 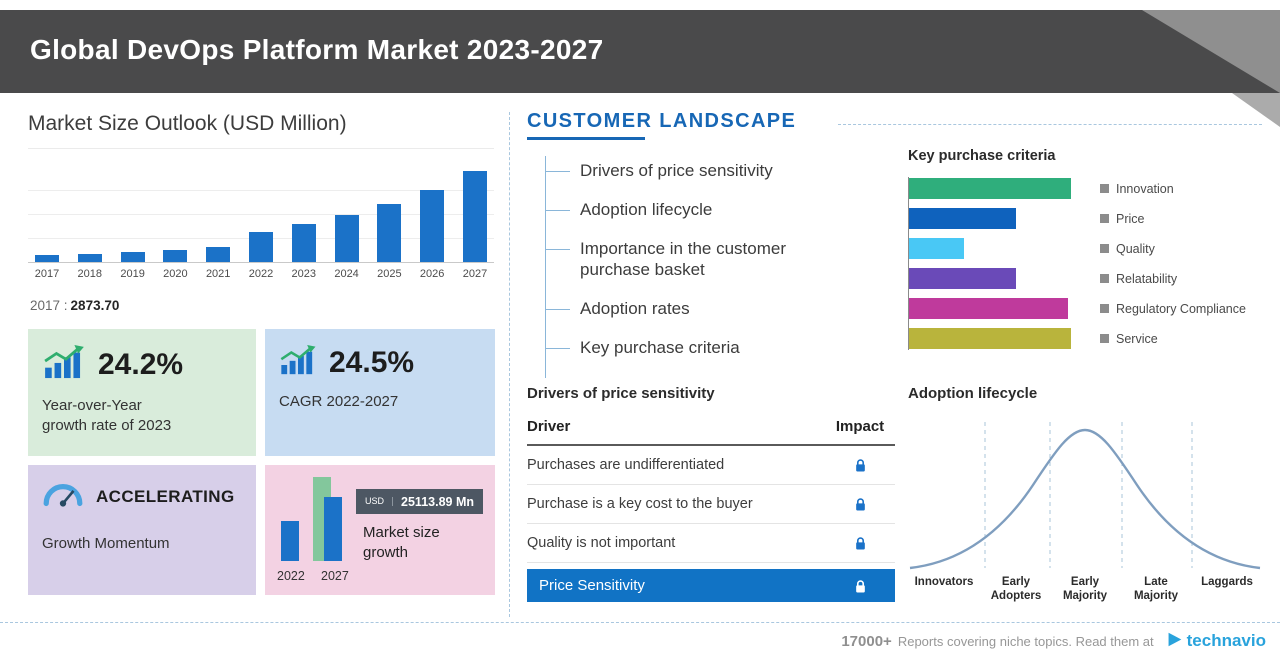 I want to click on highlight-row-label: Price Sensitivity, so click(x=592, y=585).